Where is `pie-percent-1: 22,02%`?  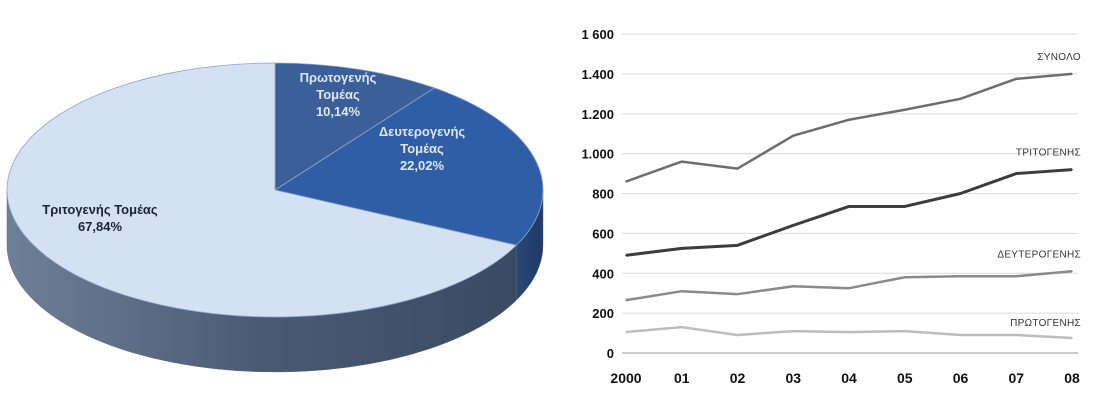
pie-percent-1: 22,02% is located at coordinates (422, 165).